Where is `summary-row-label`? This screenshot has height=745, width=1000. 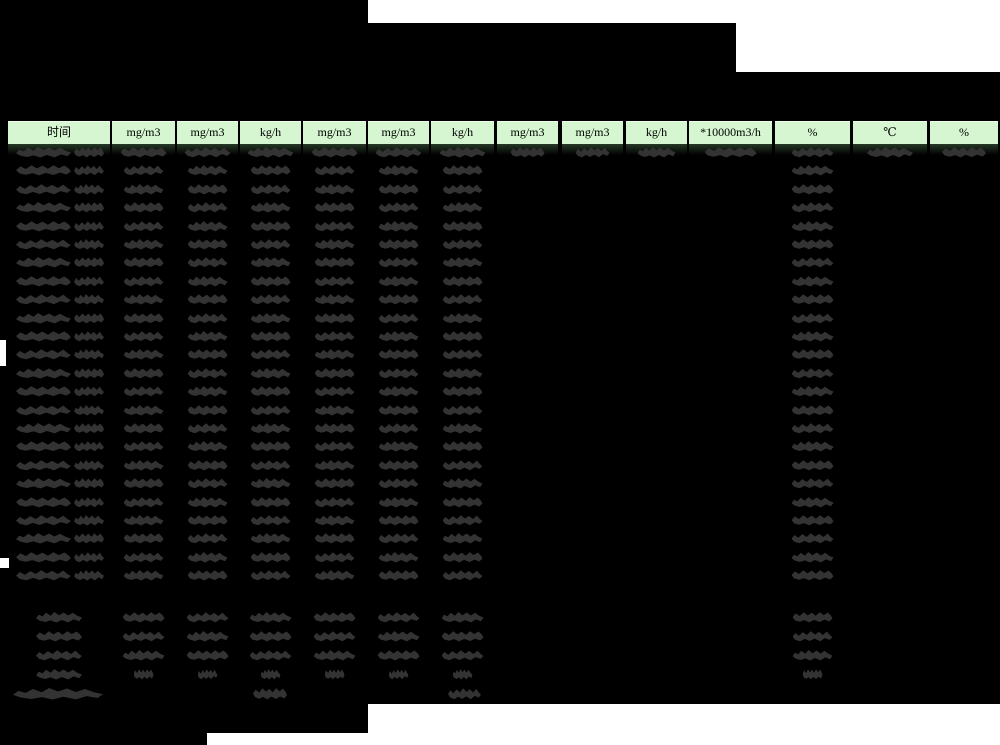
summary-row-label is located at coordinates (59, 636).